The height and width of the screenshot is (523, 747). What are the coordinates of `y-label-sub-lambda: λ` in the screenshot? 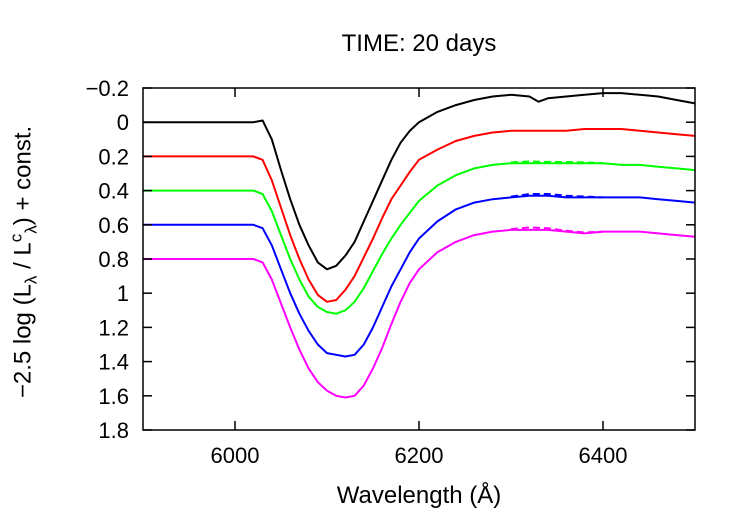 It's located at (31, 280).